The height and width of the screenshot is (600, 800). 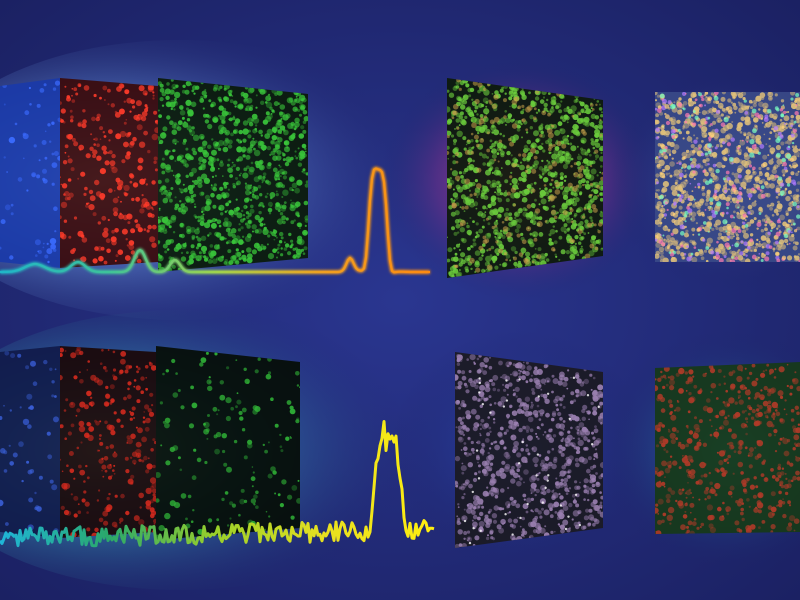 I want to click on spectrum-trace-bottom, so click(x=217, y=484).